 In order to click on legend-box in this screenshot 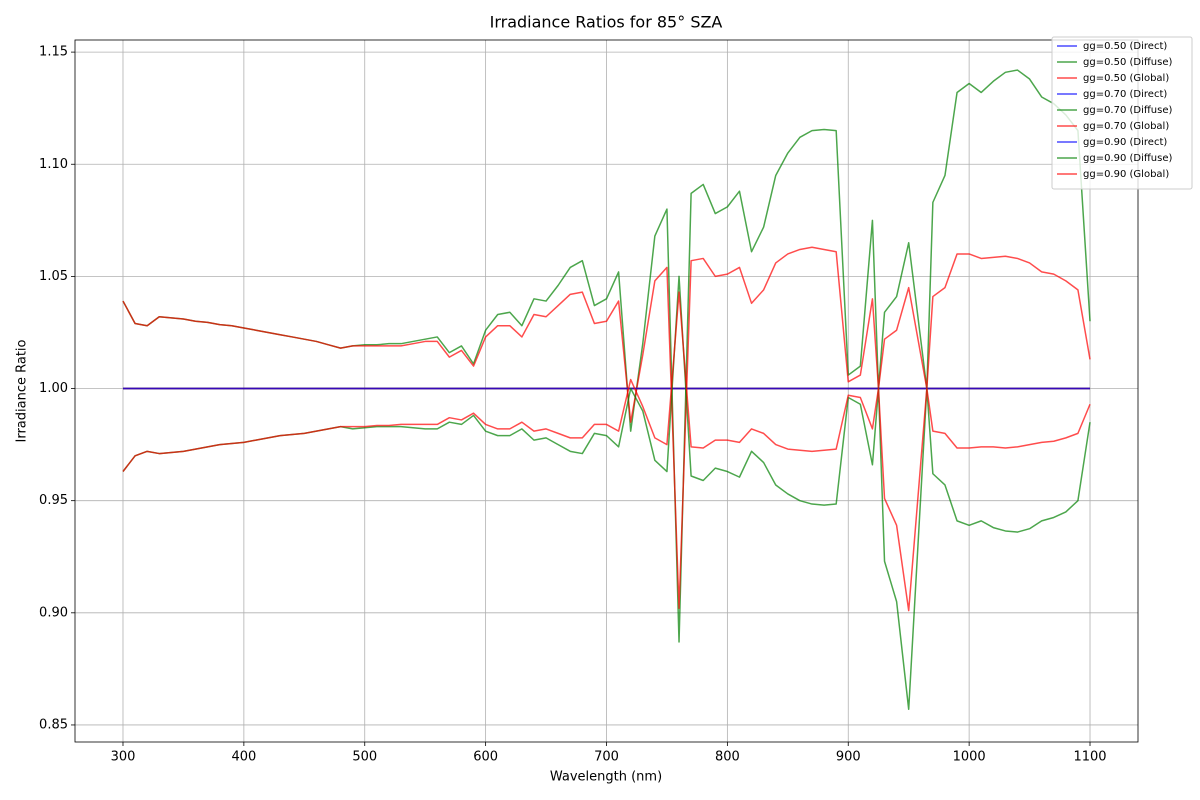, I will do `click(1122, 113)`.